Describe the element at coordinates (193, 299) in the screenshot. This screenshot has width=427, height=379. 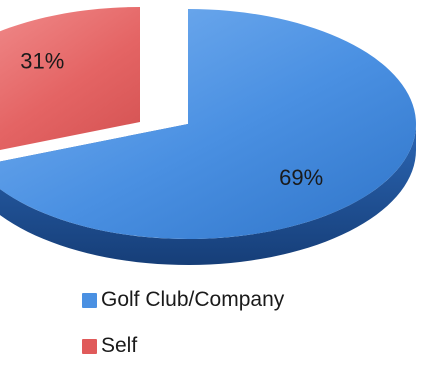
I see `legend-label: Golf Club/Company` at that location.